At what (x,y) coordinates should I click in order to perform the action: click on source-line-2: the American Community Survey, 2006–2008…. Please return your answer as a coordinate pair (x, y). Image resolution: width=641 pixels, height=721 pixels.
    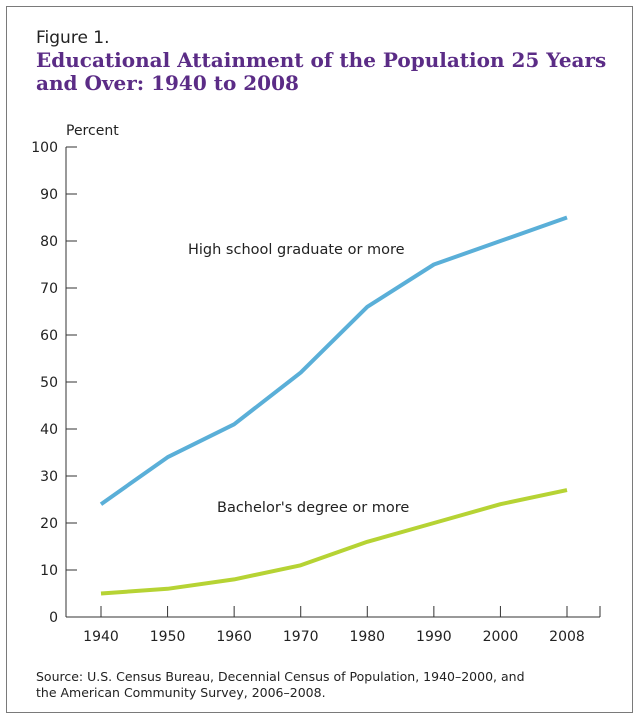
    Looking at the image, I should click on (181, 692).